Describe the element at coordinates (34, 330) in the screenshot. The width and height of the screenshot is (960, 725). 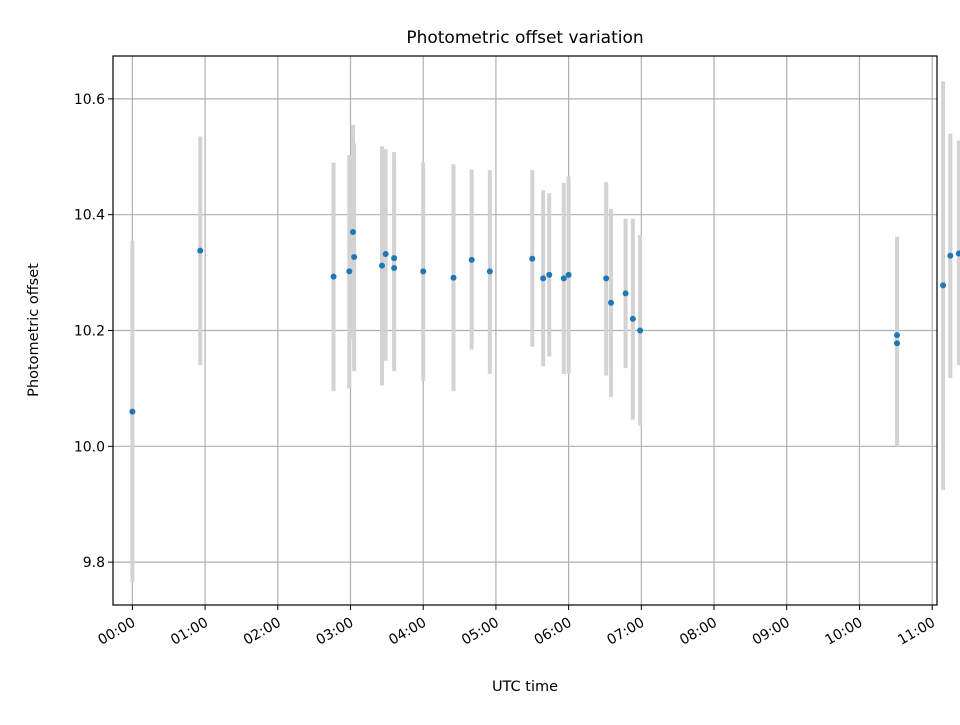
I see `y-axis-label: Photometric offset` at that location.